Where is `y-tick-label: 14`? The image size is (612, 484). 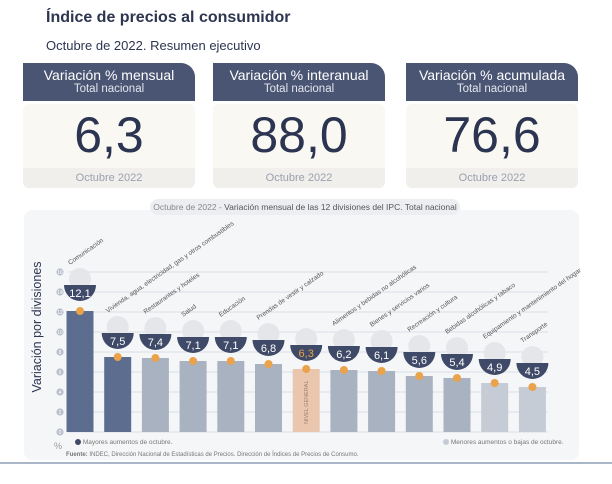
y-tick-label: 14 is located at coordinates (60, 293).